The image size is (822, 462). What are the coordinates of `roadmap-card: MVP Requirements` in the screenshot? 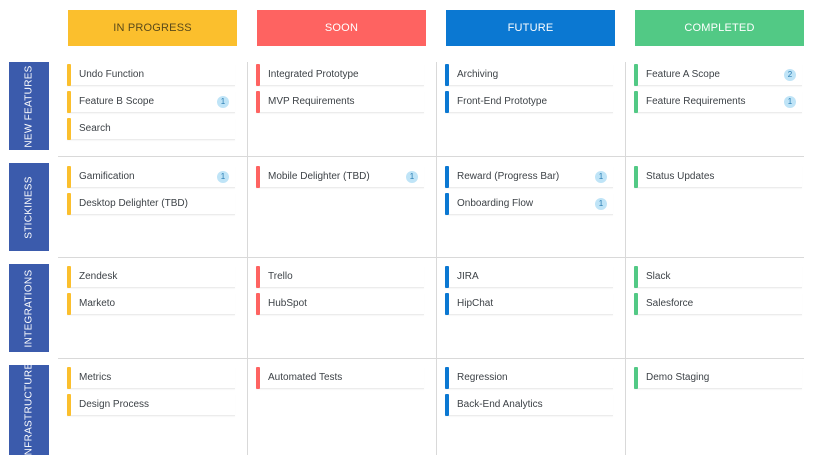 It's located at (340, 101).